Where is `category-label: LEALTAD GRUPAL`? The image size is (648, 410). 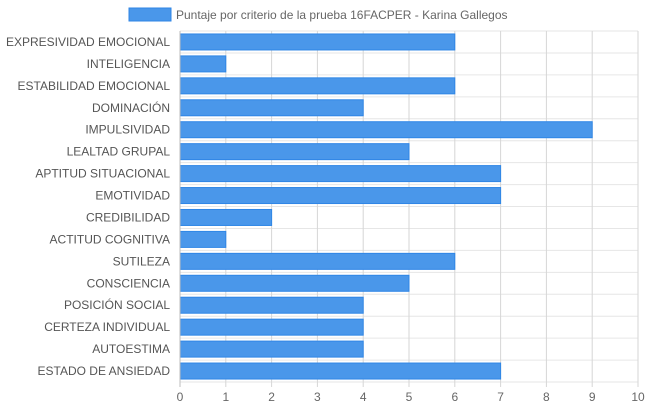 category-label: LEALTAD GRUPAL is located at coordinates (119, 152).